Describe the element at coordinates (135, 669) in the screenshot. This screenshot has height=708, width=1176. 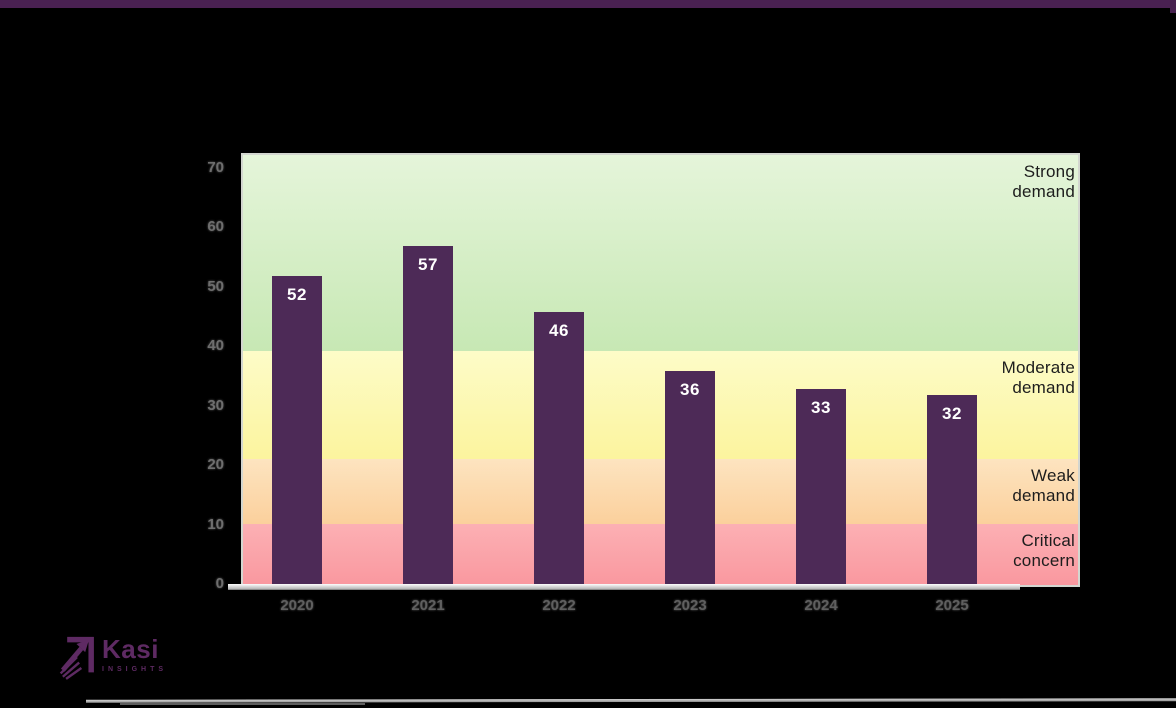
I see `logo-subtext: INSIGHTS` at that location.